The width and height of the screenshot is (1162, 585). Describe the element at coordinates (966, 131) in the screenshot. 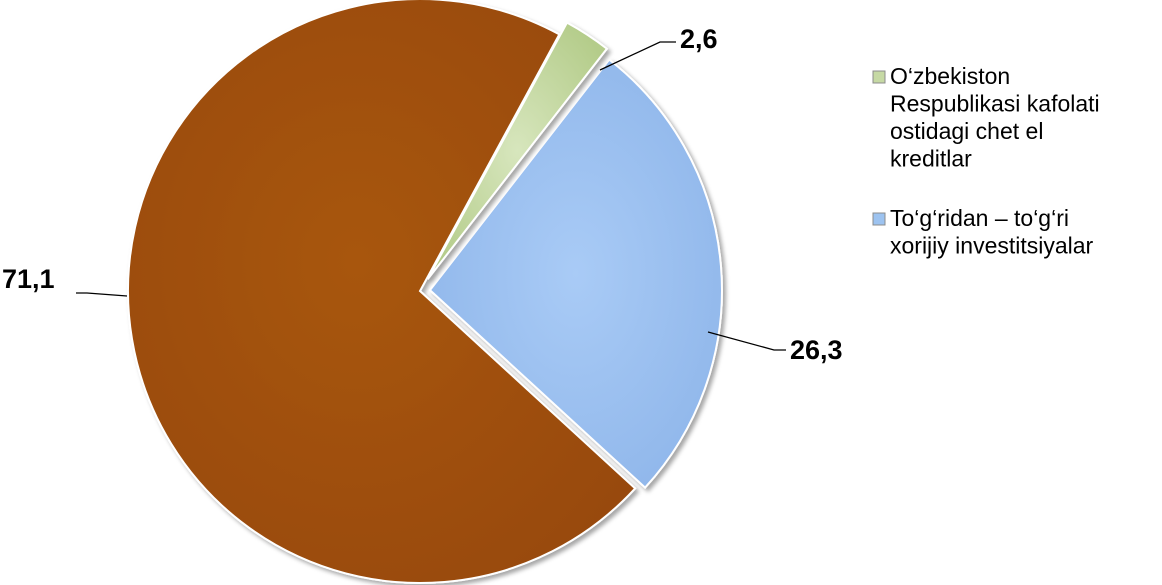

I see `legend-label-0-2: ostidagi chet el` at that location.